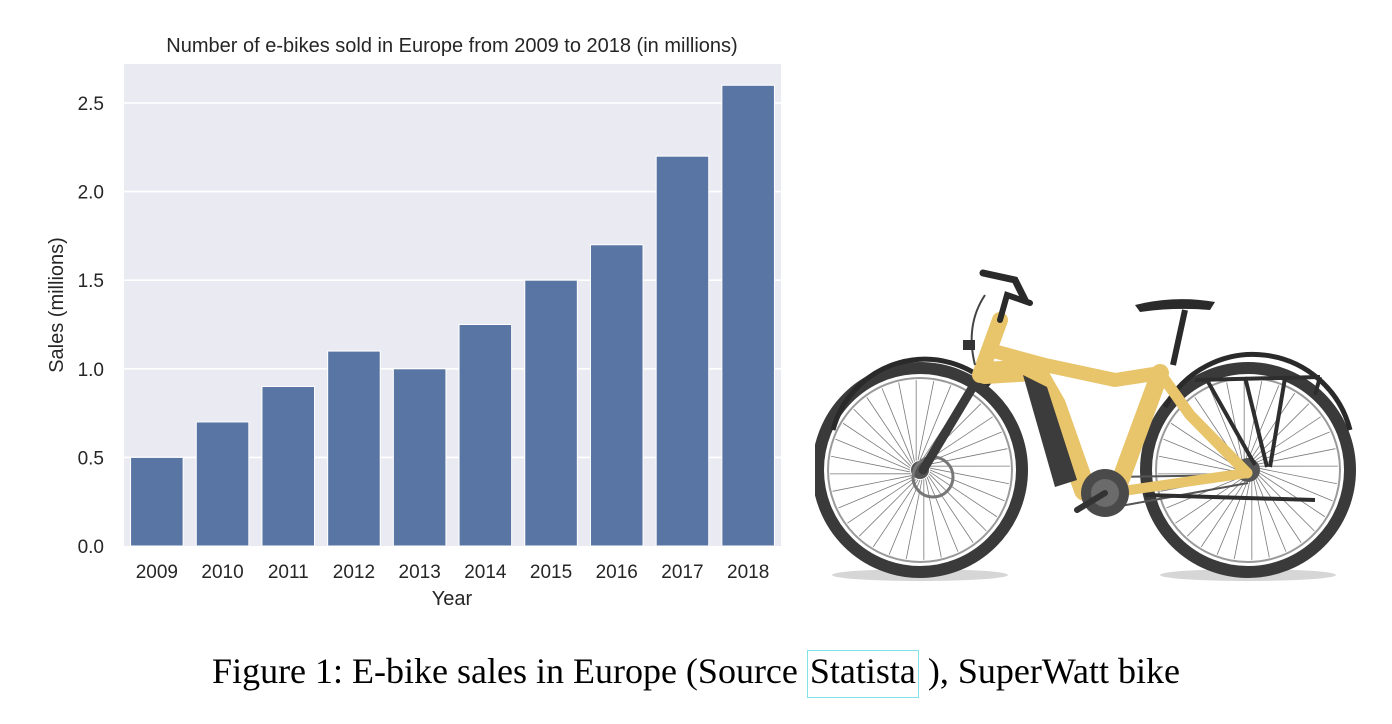 The width and height of the screenshot is (1392, 724). Describe the element at coordinates (485, 572) in the screenshot. I see `x-tick-label: 2014` at that location.